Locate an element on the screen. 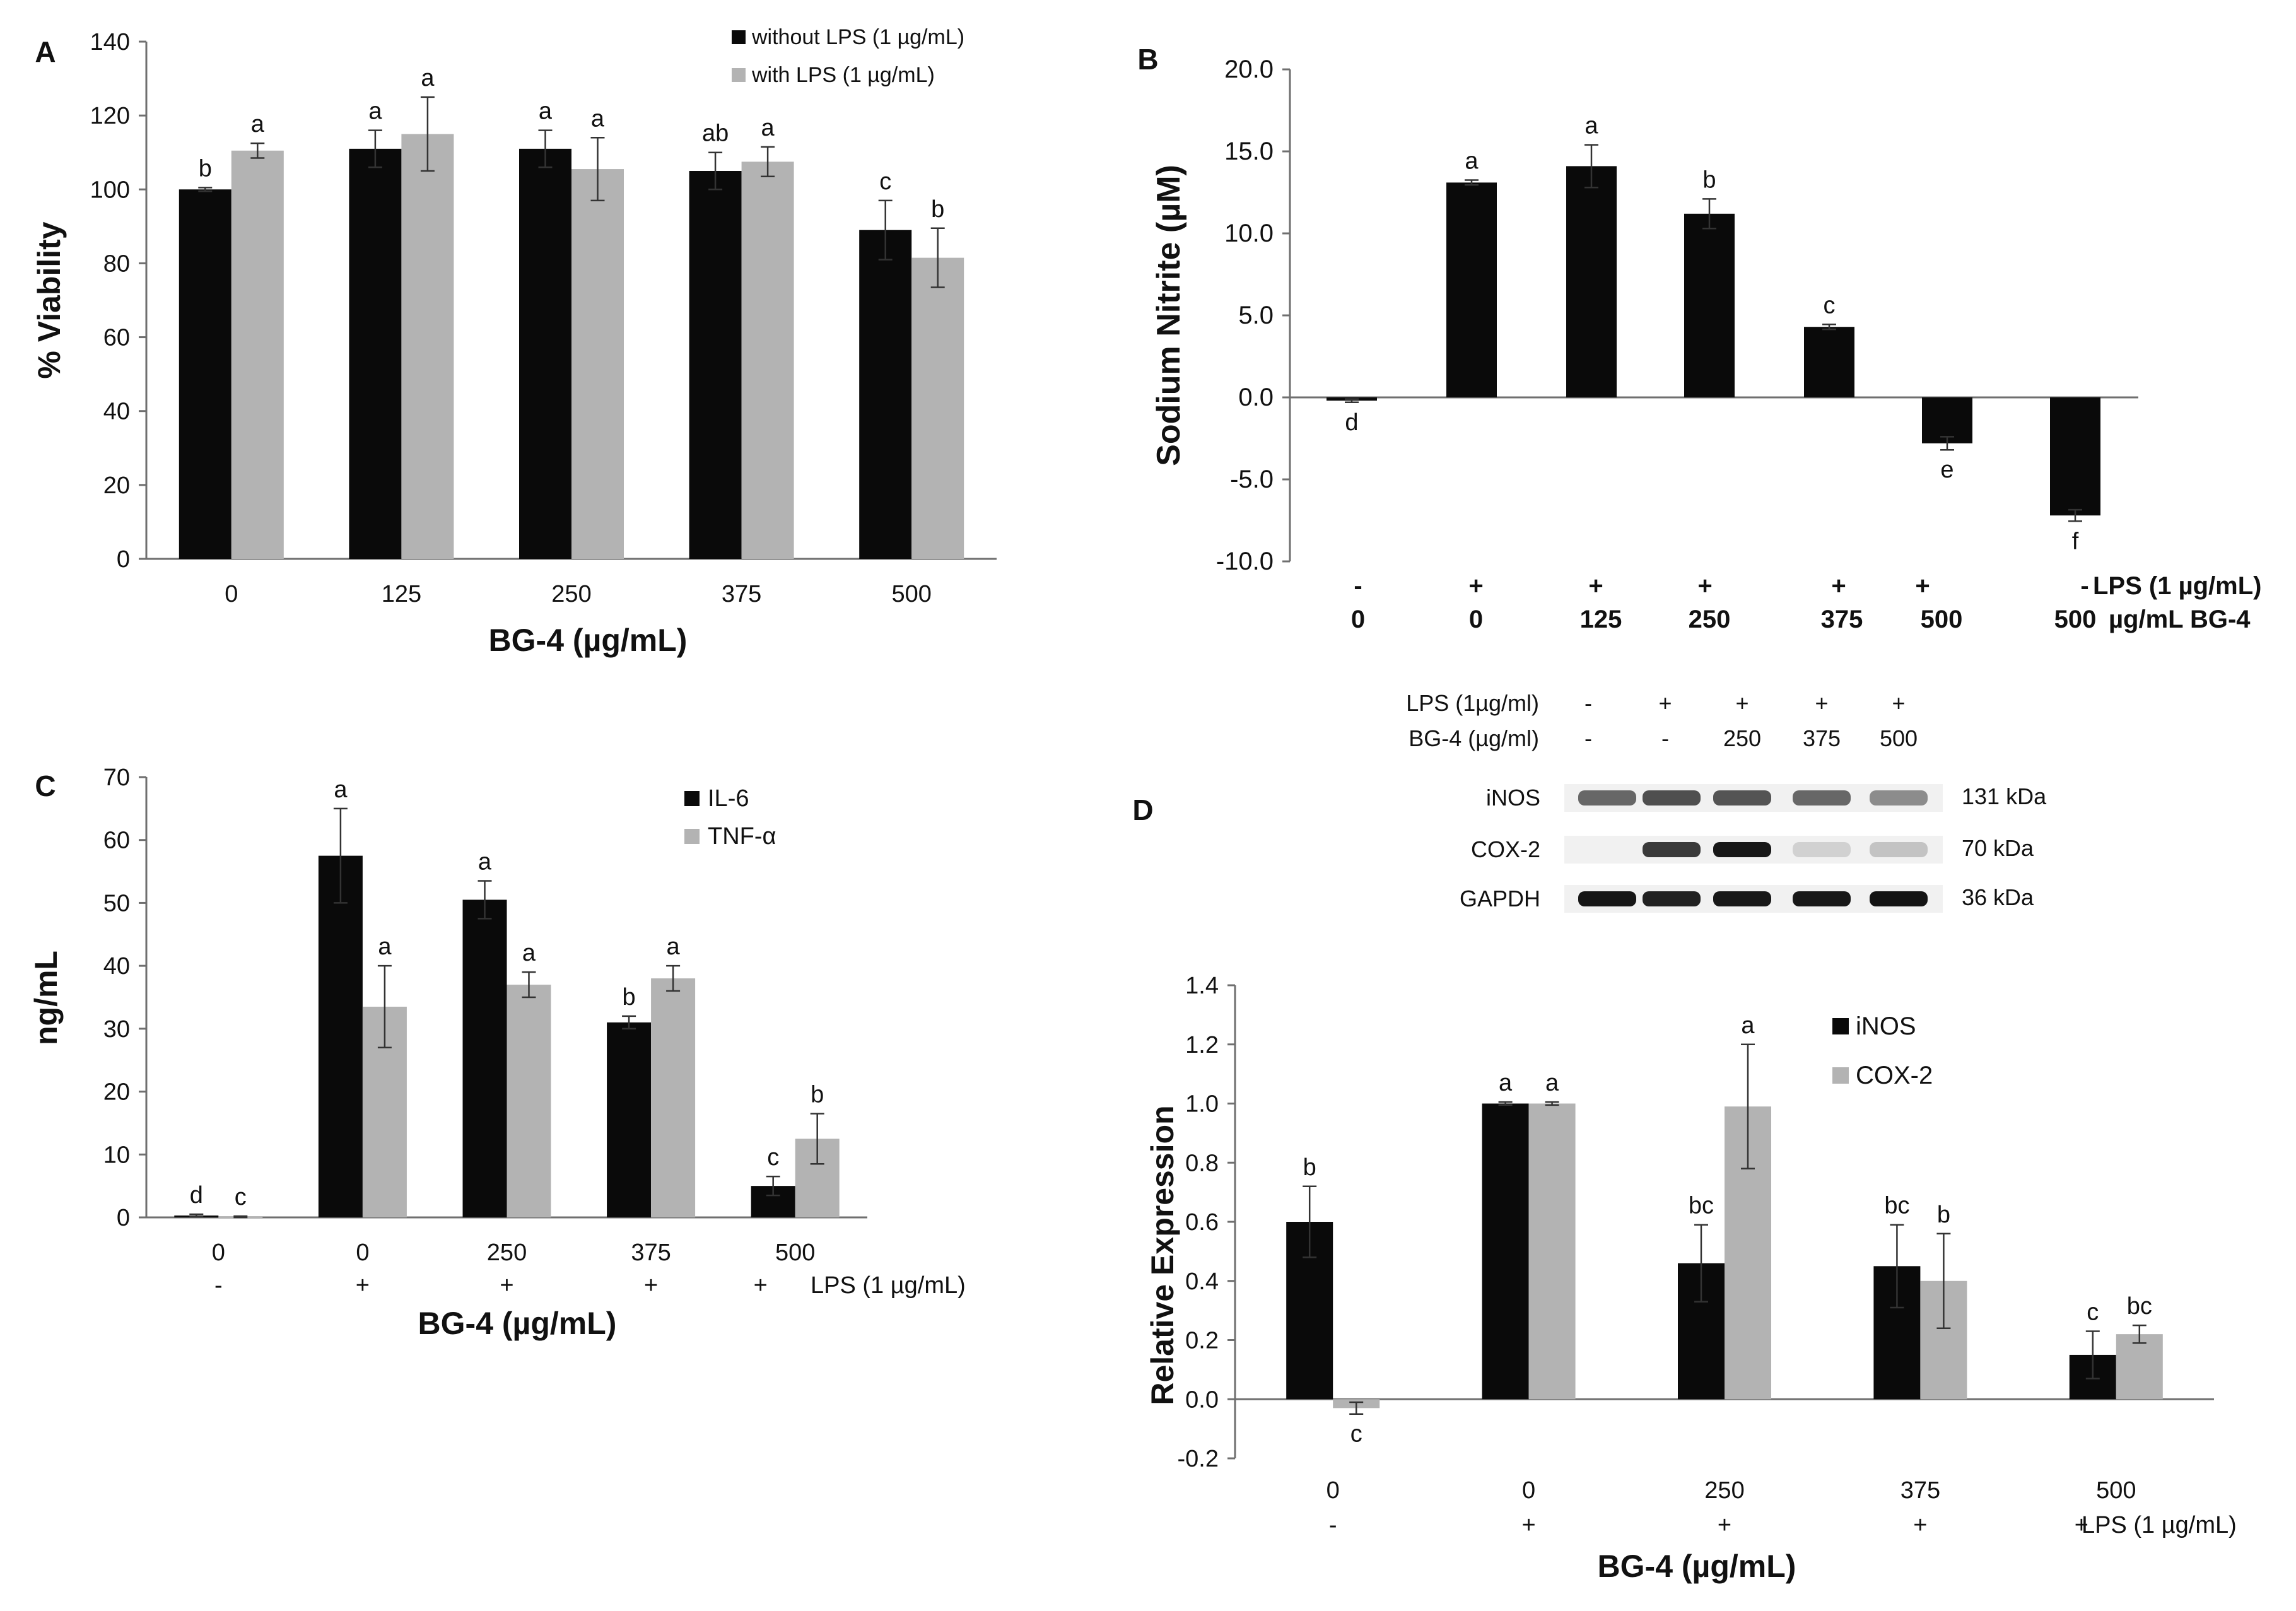  y-tick-label: 0.6 is located at coordinates (1202, 1222).